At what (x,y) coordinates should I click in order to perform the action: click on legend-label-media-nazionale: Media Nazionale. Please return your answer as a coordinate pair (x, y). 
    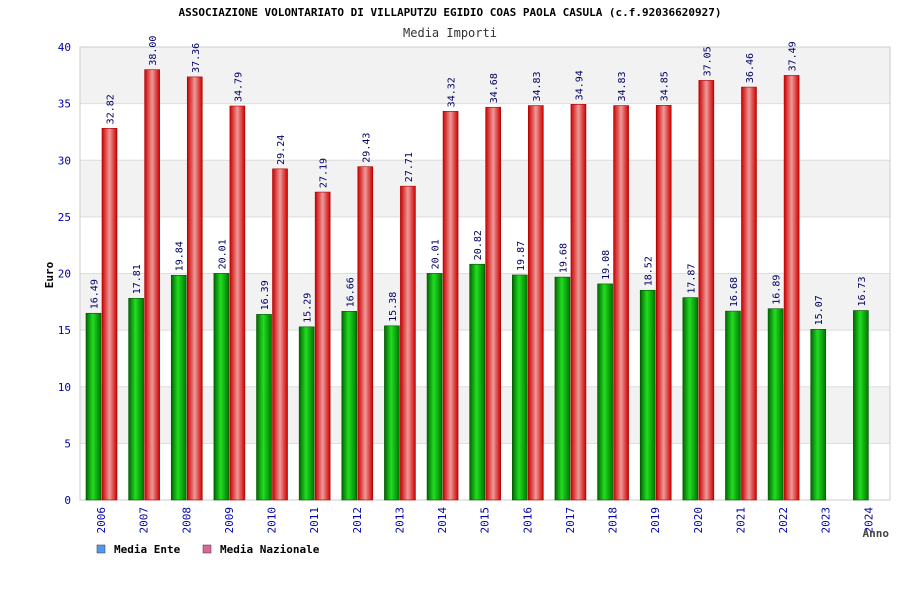
    Looking at the image, I should click on (270, 549).